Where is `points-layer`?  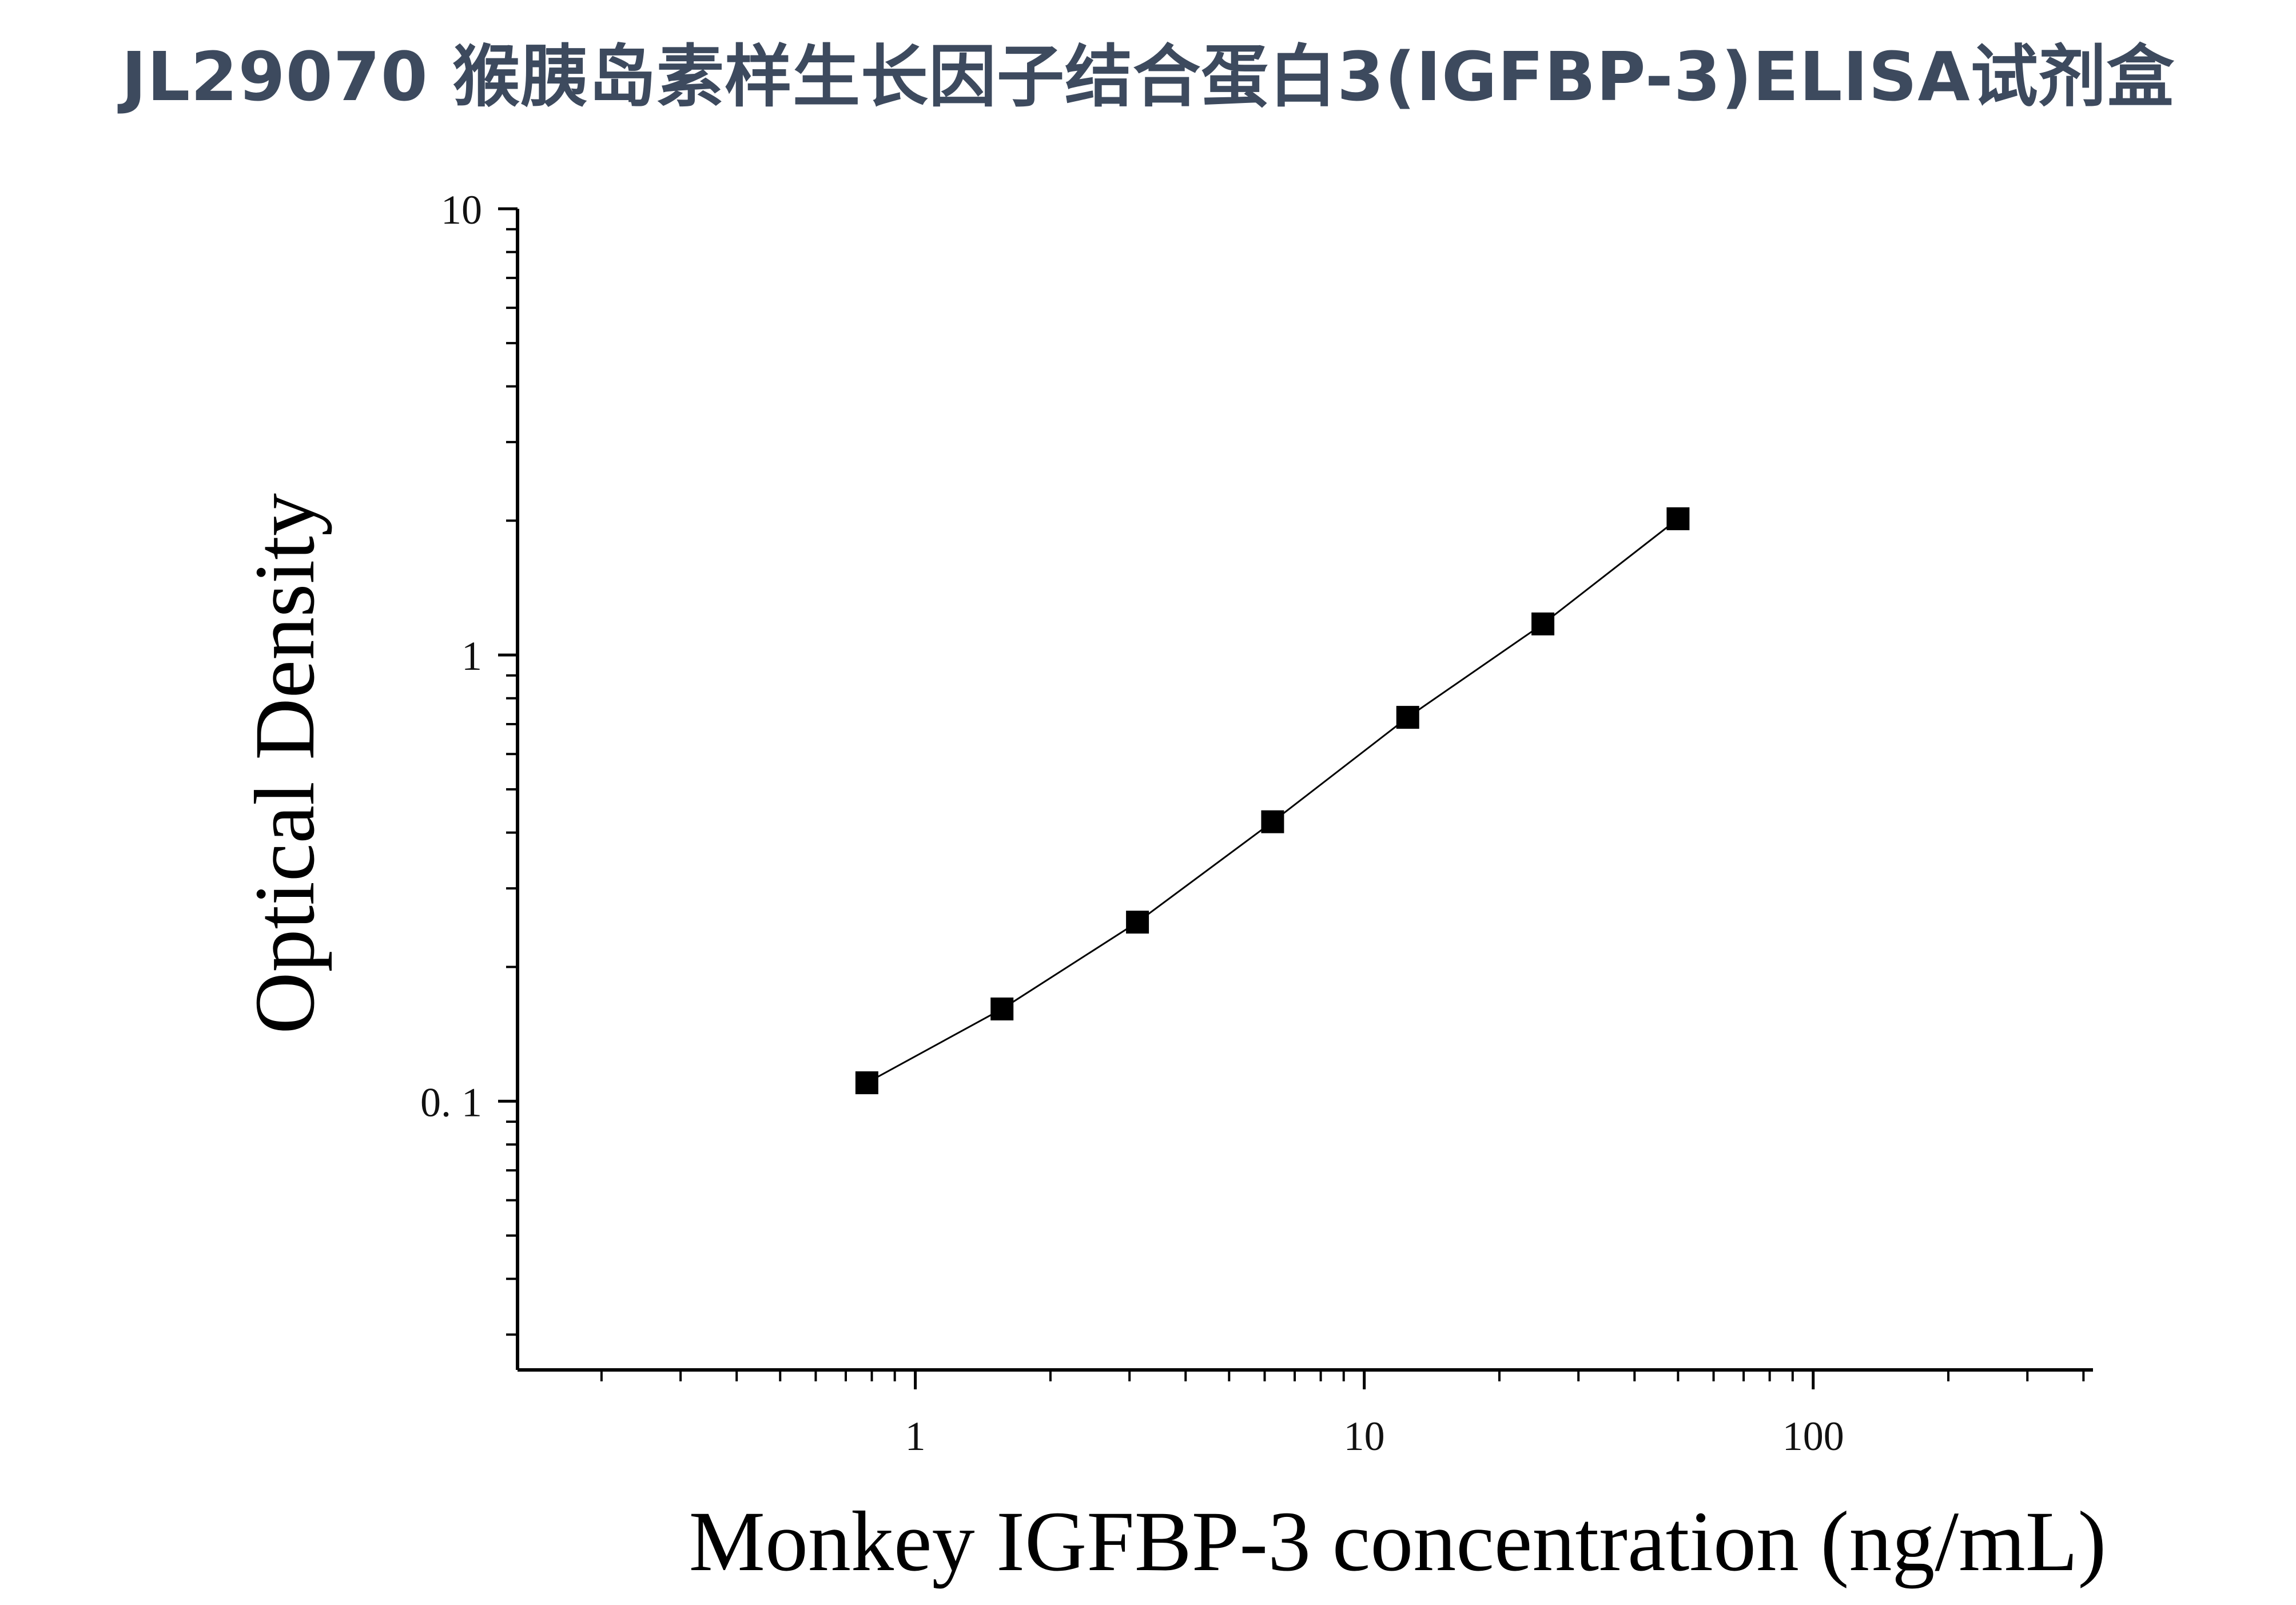 points-layer is located at coordinates (1272, 801).